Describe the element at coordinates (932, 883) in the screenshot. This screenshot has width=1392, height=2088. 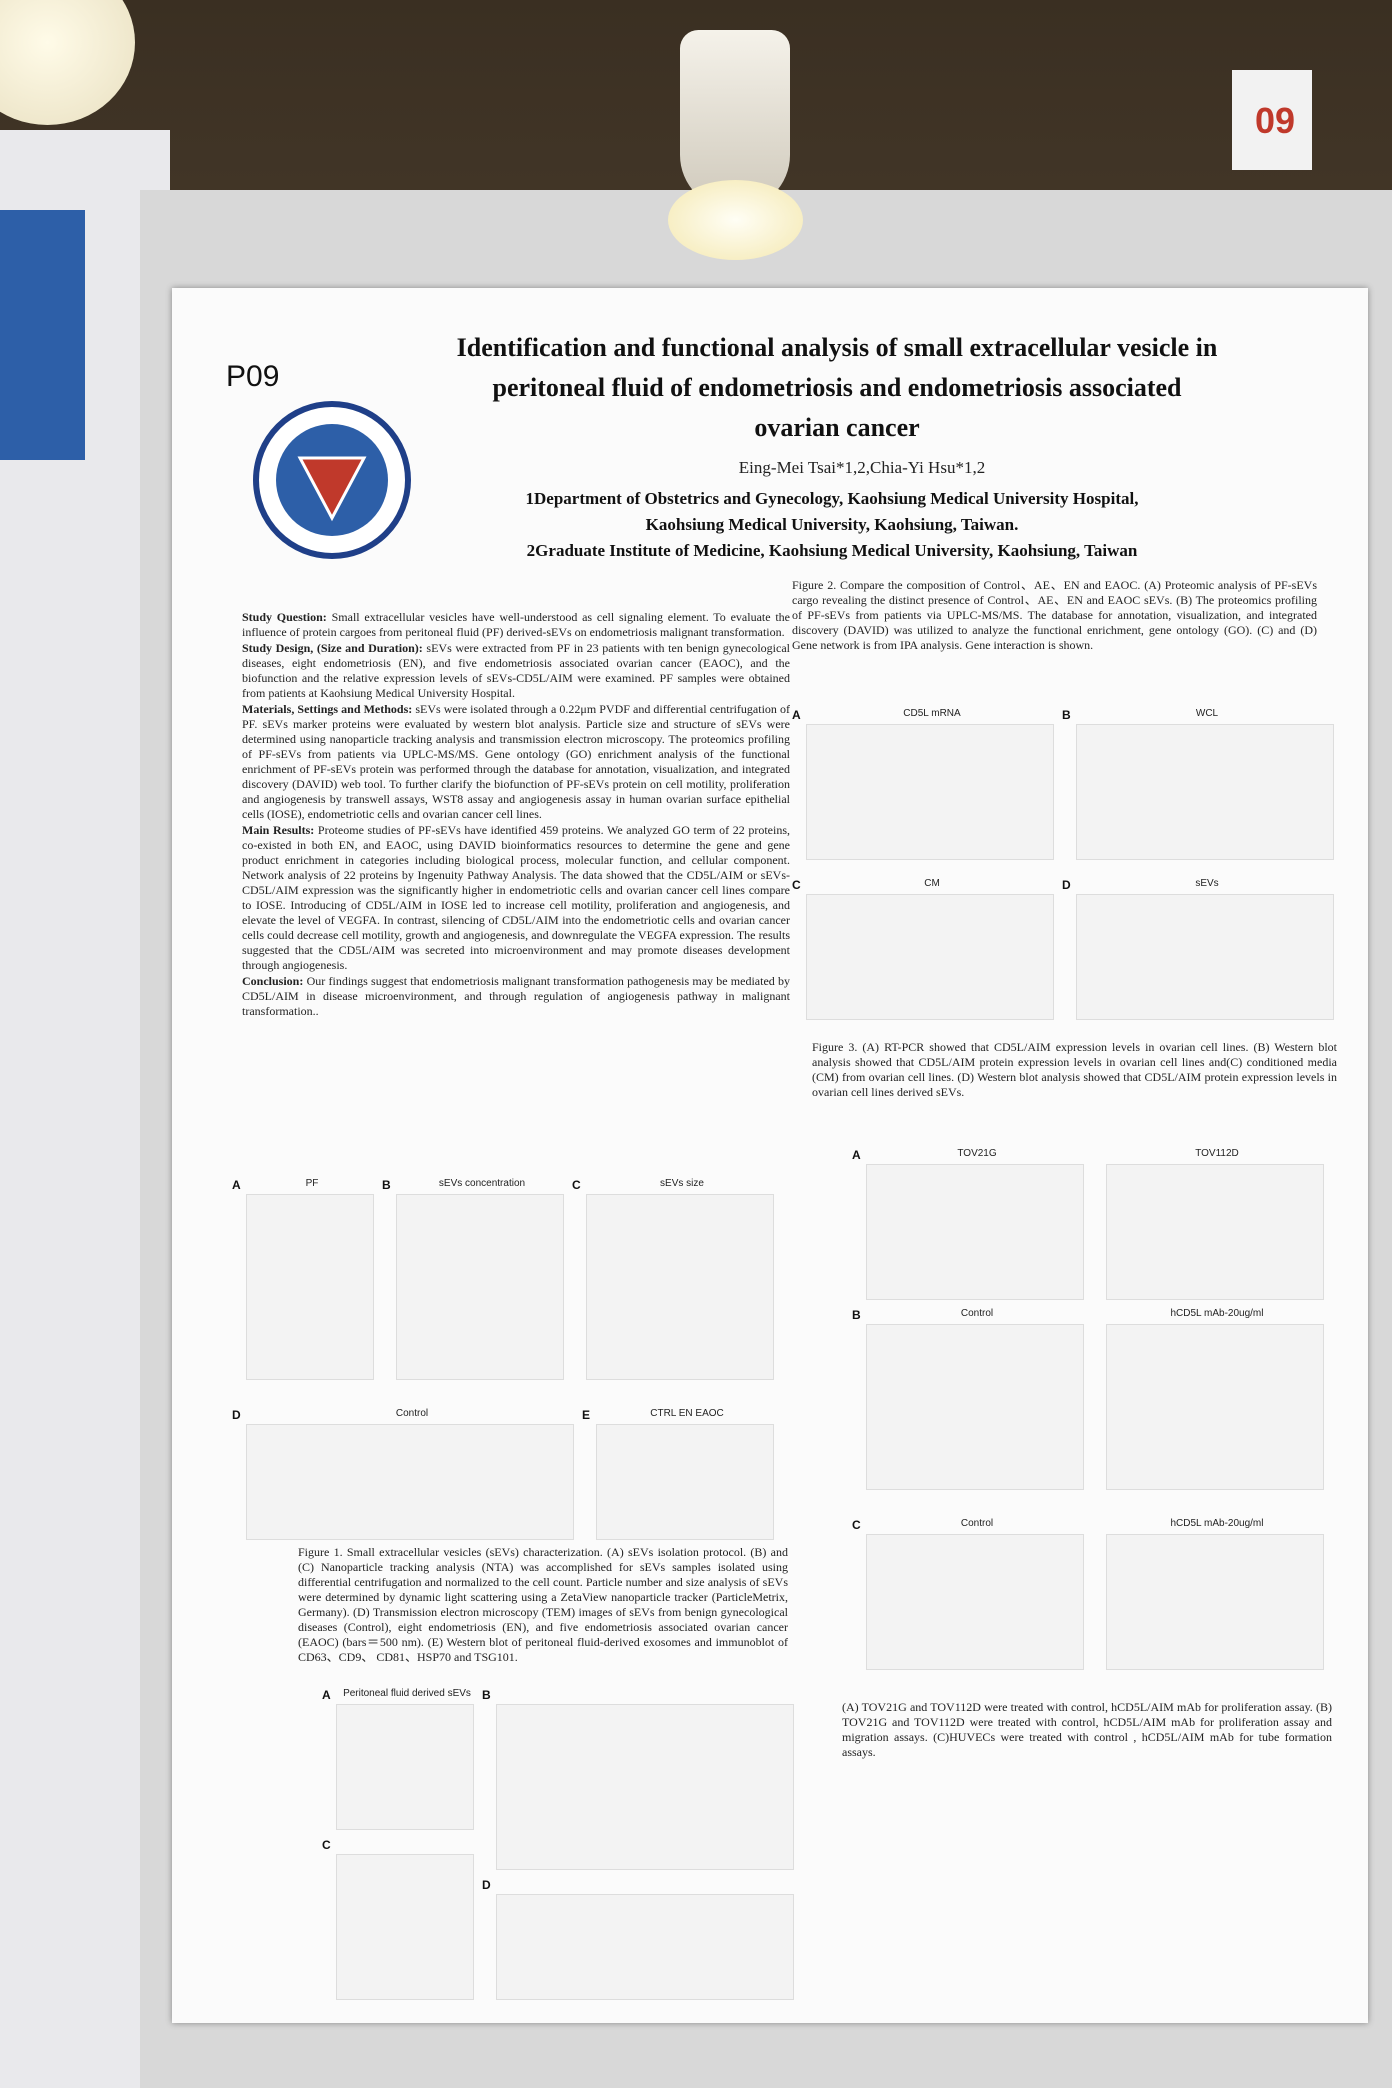
I see `panel-title: CM` at that location.